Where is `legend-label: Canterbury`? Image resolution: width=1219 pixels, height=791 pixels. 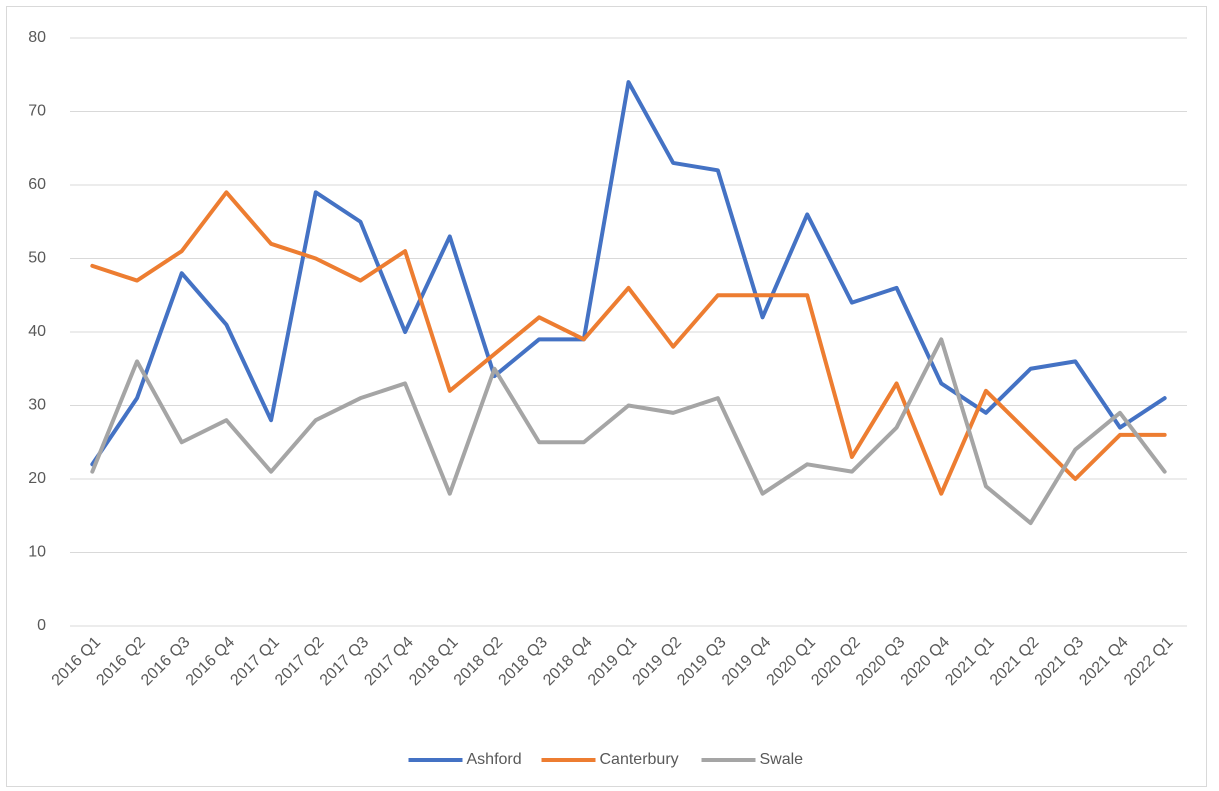
legend-label: Canterbury is located at coordinates (639, 759).